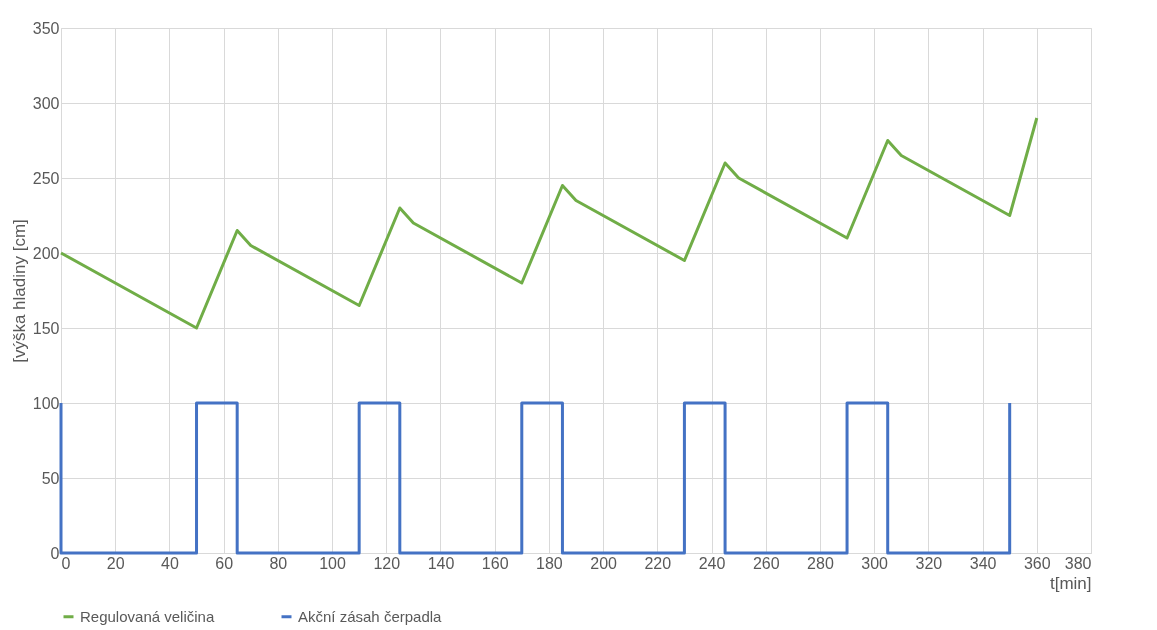 The image size is (1157, 630). I want to click on x-tick-label: 160, so click(495, 563).